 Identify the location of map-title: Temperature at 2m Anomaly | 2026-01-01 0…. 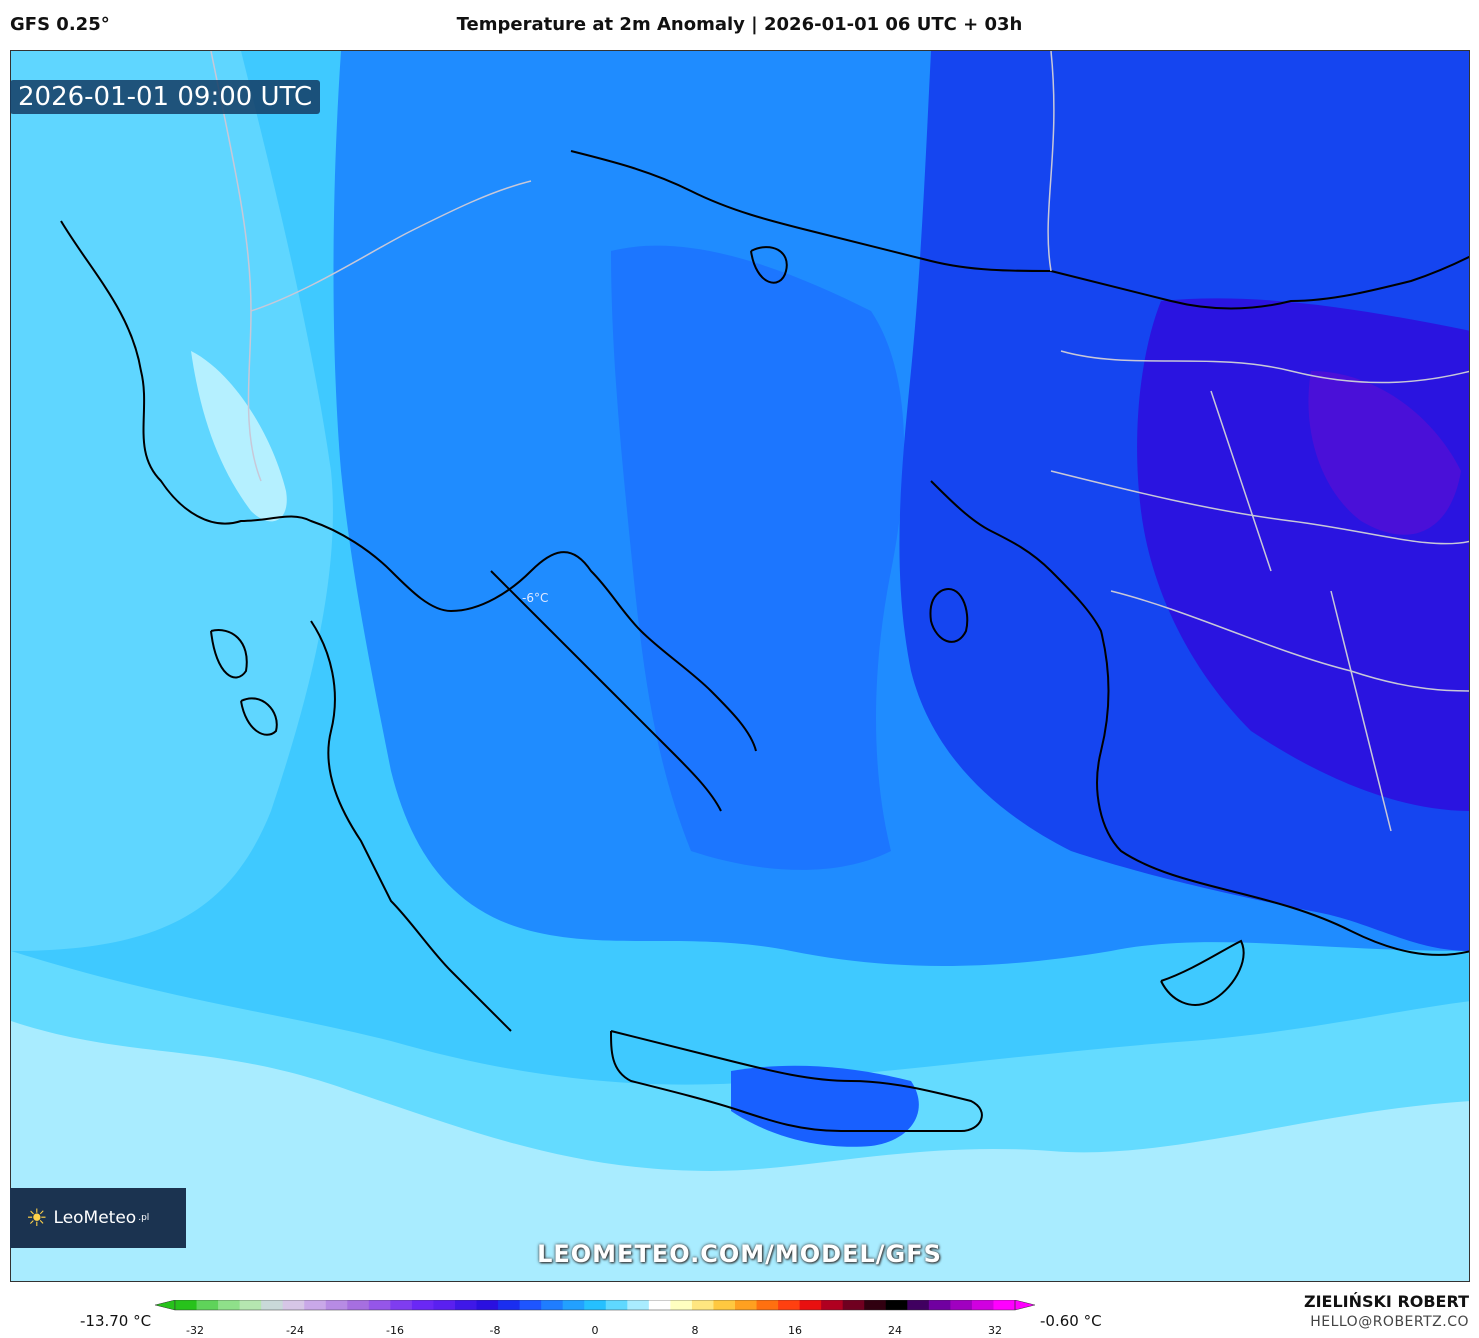
(739, 24).